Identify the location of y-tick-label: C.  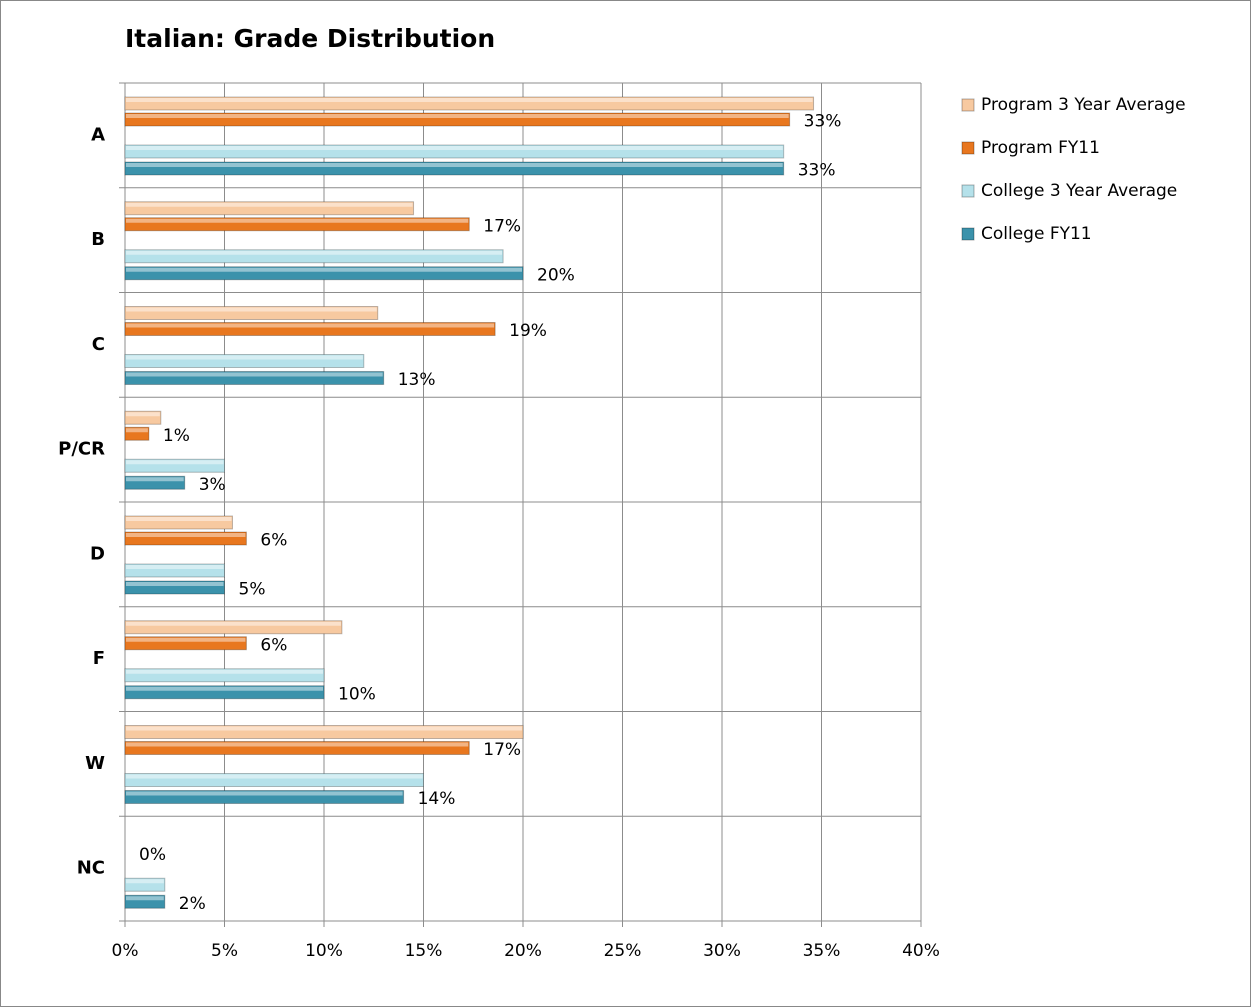
(98, 344).